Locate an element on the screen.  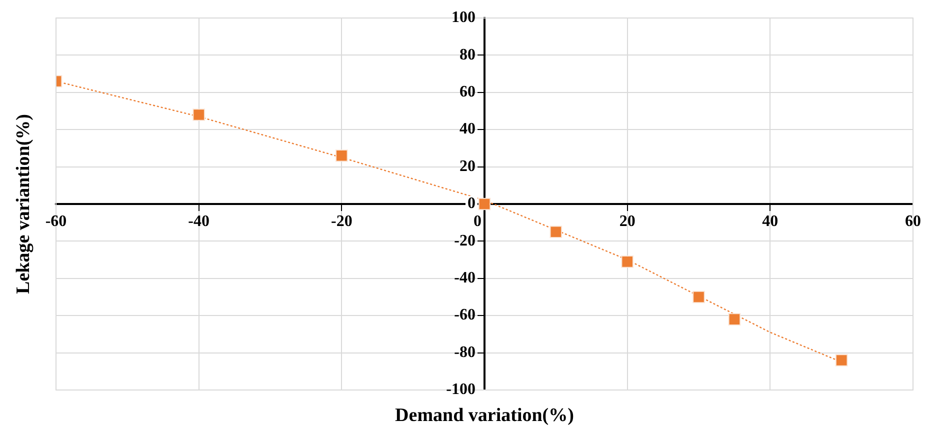
y-axis-title: Lekage variantion(%) is located at coordinates (23, 204).